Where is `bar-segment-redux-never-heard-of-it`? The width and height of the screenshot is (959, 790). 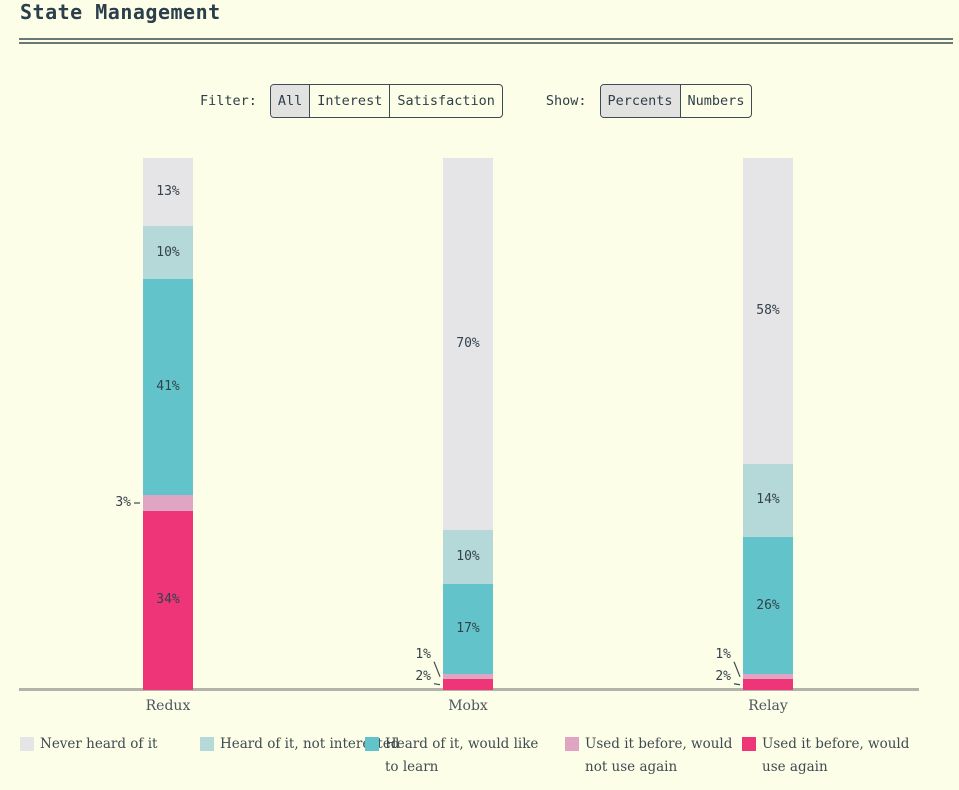
bar-segment-redux-never-heard-of-it is located at coordinates (168, 192).